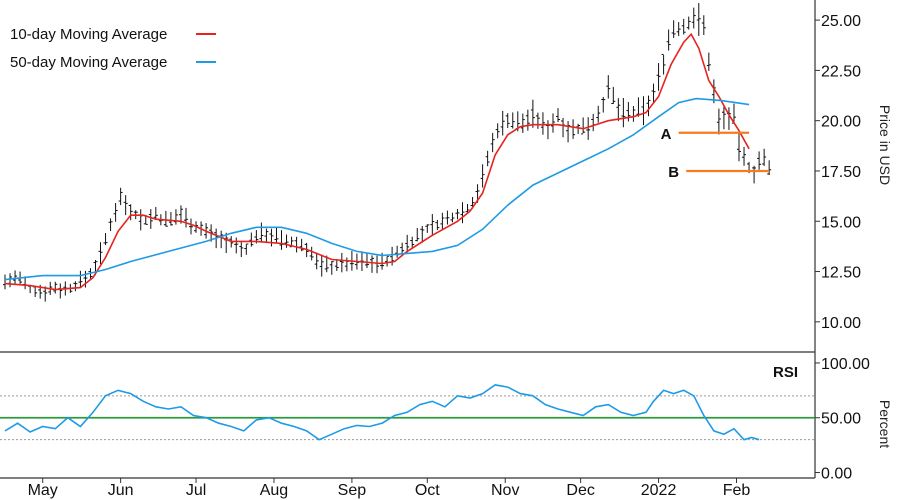  I want to click on rsi-y-tick-label: 100.00, so click(845, 364).